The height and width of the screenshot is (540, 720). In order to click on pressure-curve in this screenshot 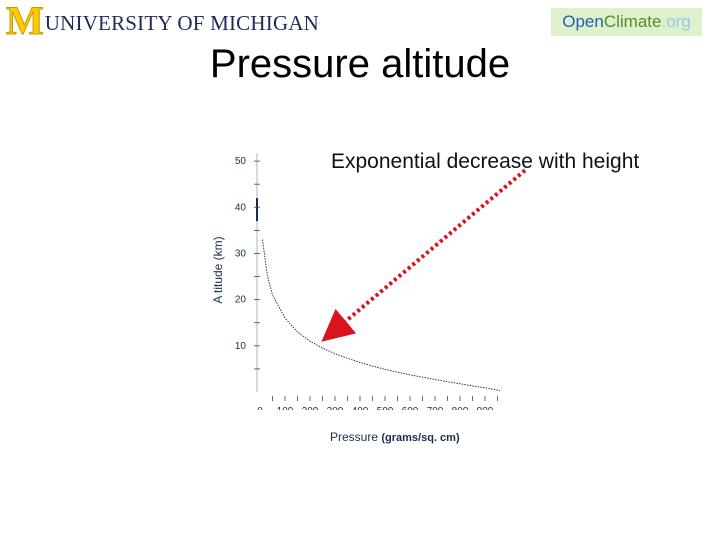, I will do `click(381, 315)`.